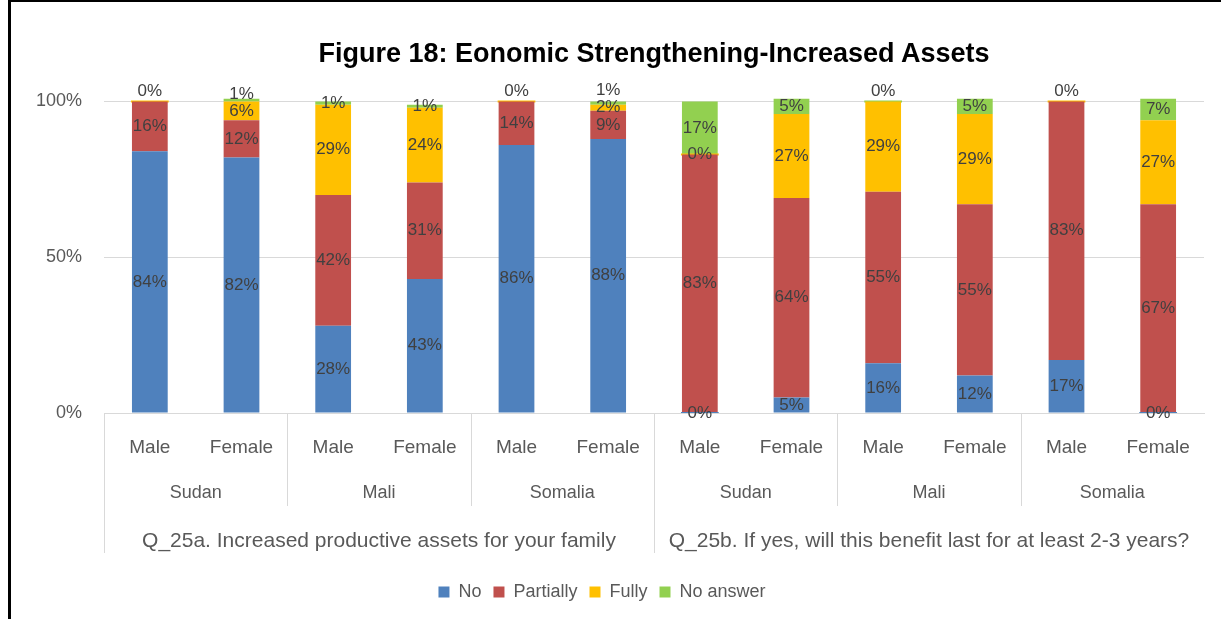 The width and height of the screenshot is (1221, 619). I want to click on y-tick-label: 0%, so click(68, 411).